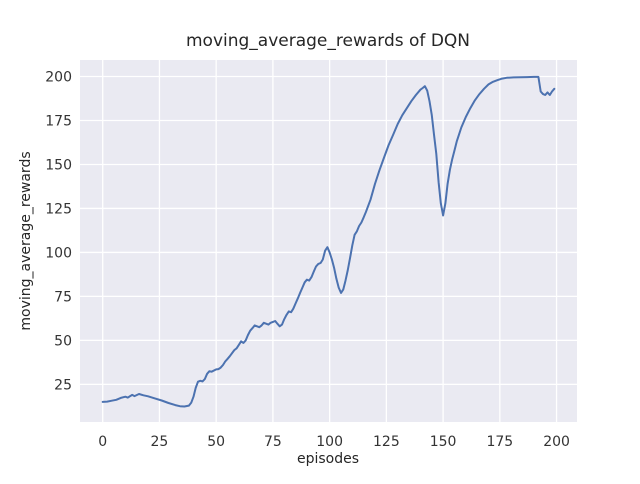 The image size is (640, 484). Describe the element at coordinates (26, 240) in the screenshot. I see `y-axis-label: moving_average_rewards` at that location.